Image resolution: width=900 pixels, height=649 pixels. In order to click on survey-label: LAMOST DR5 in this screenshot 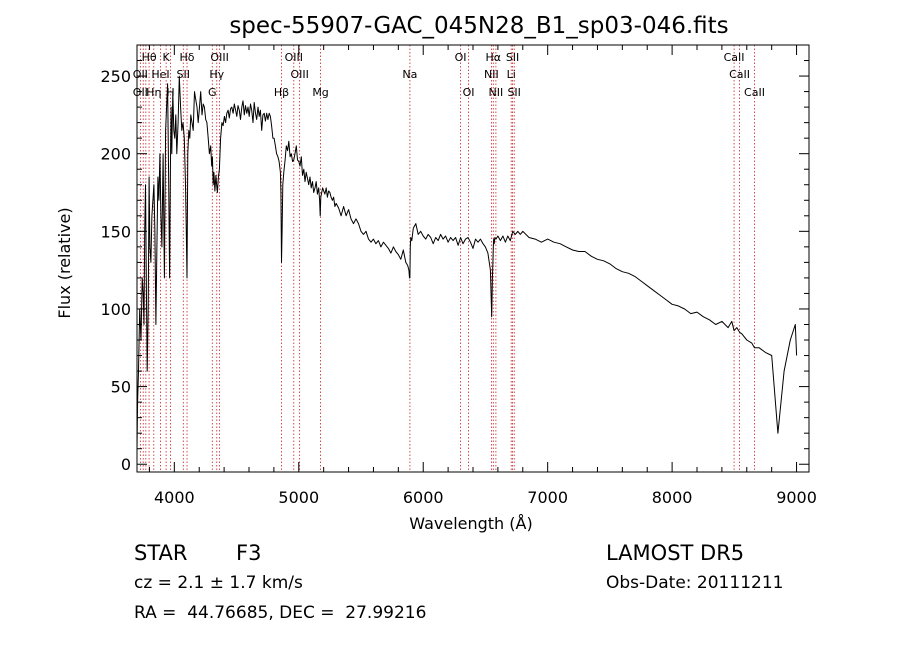, I will do `click(675, 553)`.